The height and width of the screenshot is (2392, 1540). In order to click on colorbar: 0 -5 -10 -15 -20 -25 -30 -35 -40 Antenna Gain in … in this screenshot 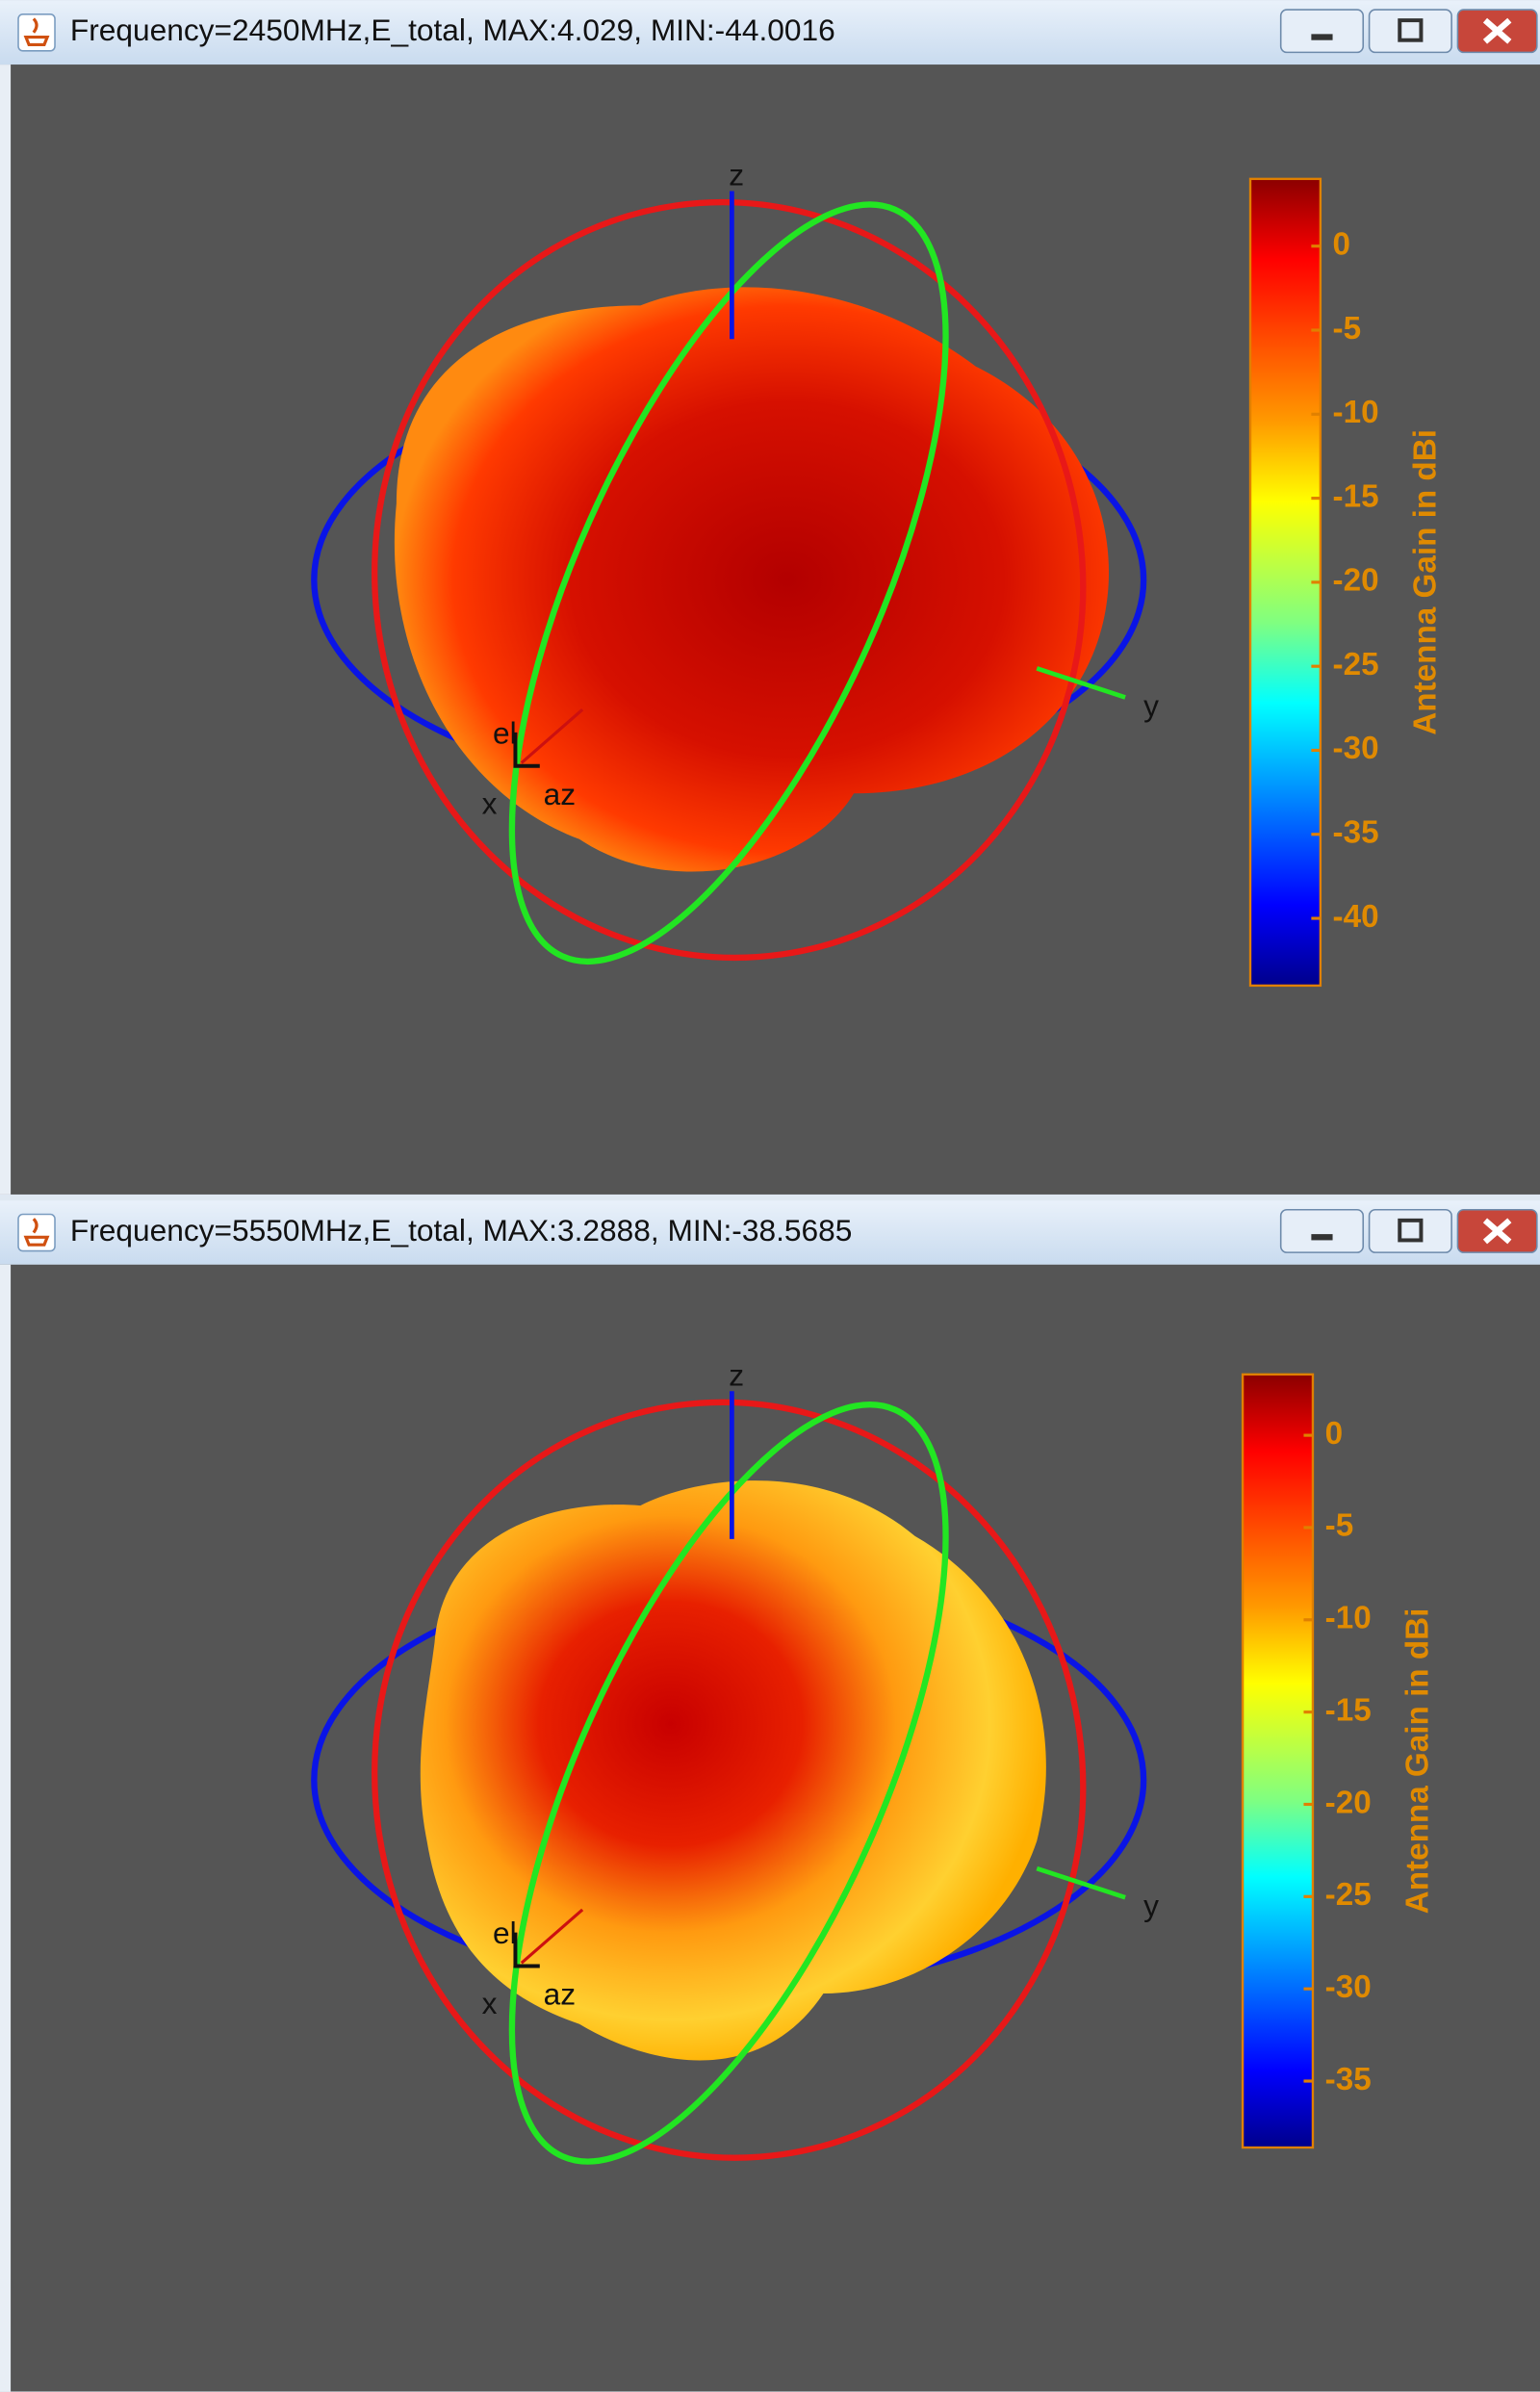, I will do `click(1346, 582)`.